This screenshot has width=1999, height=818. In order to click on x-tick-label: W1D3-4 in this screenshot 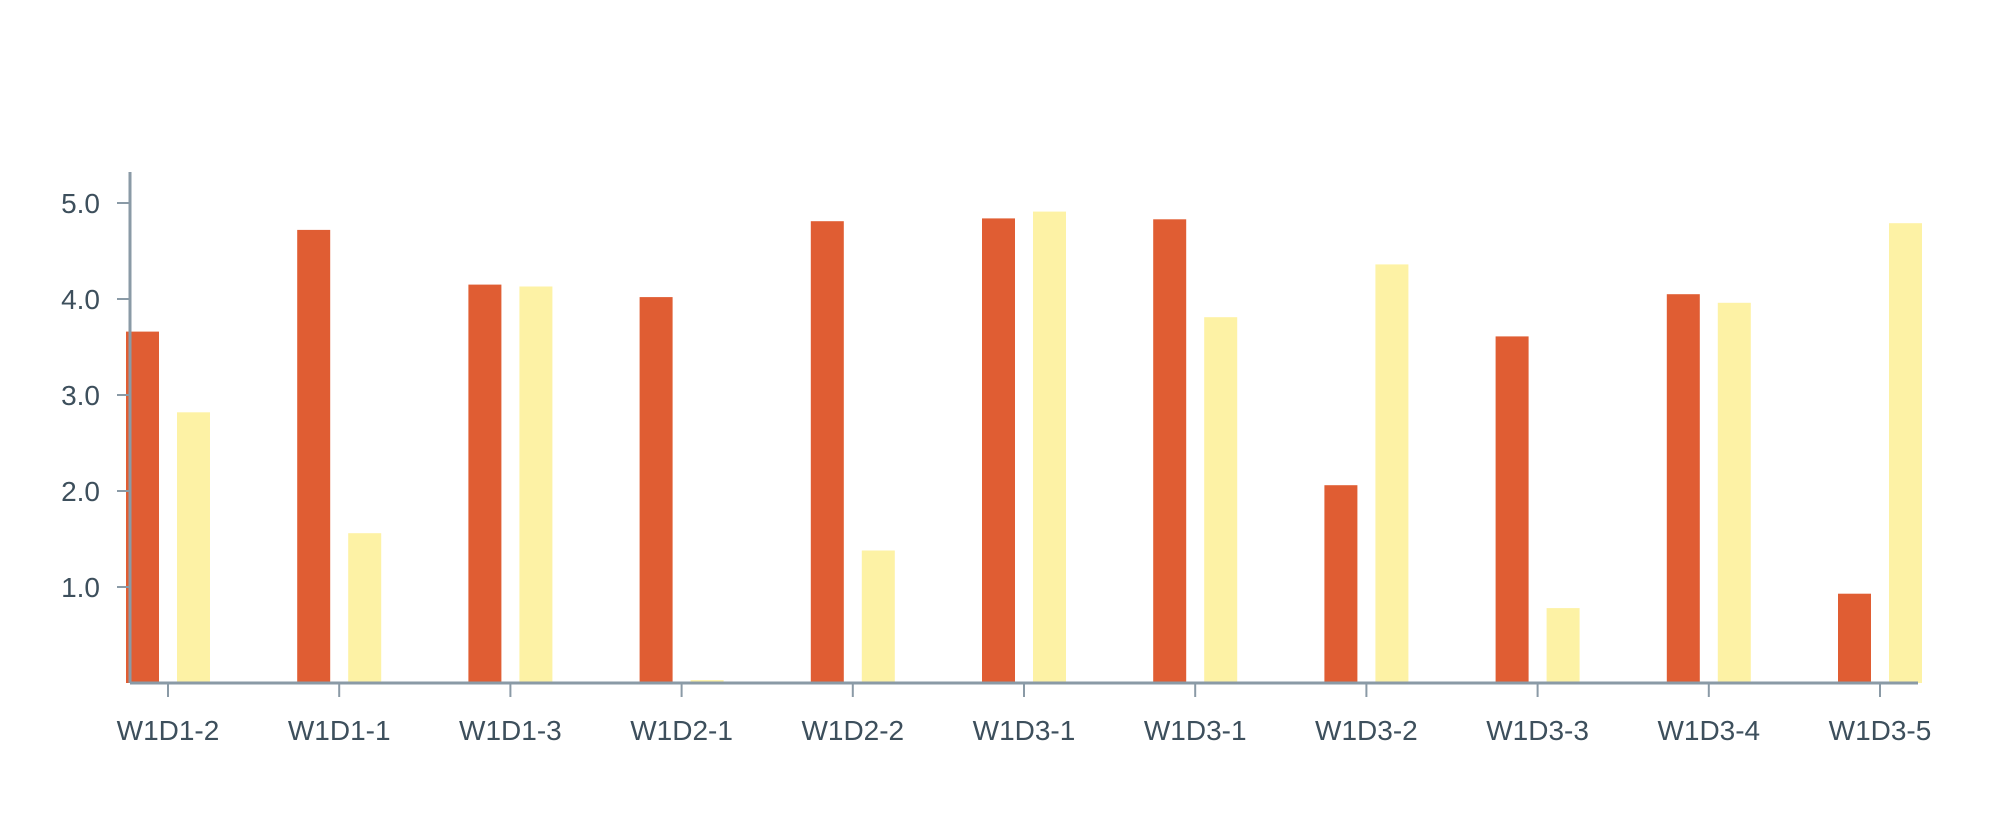, I will do `click(1708, 730)`.